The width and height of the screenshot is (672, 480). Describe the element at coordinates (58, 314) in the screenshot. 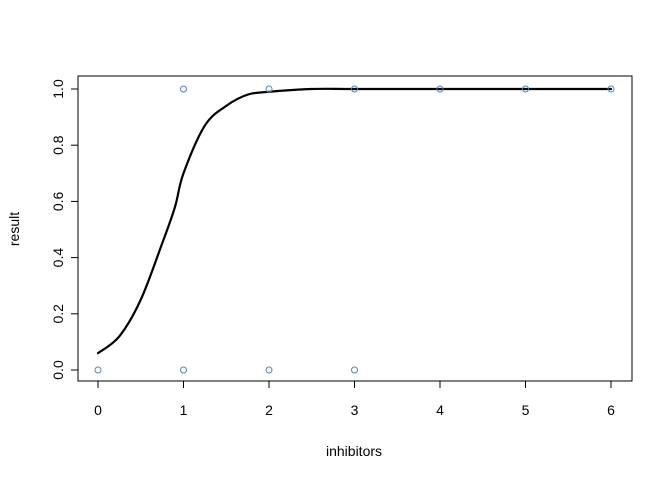

I see `y-tick-label: 0.2` at that location.